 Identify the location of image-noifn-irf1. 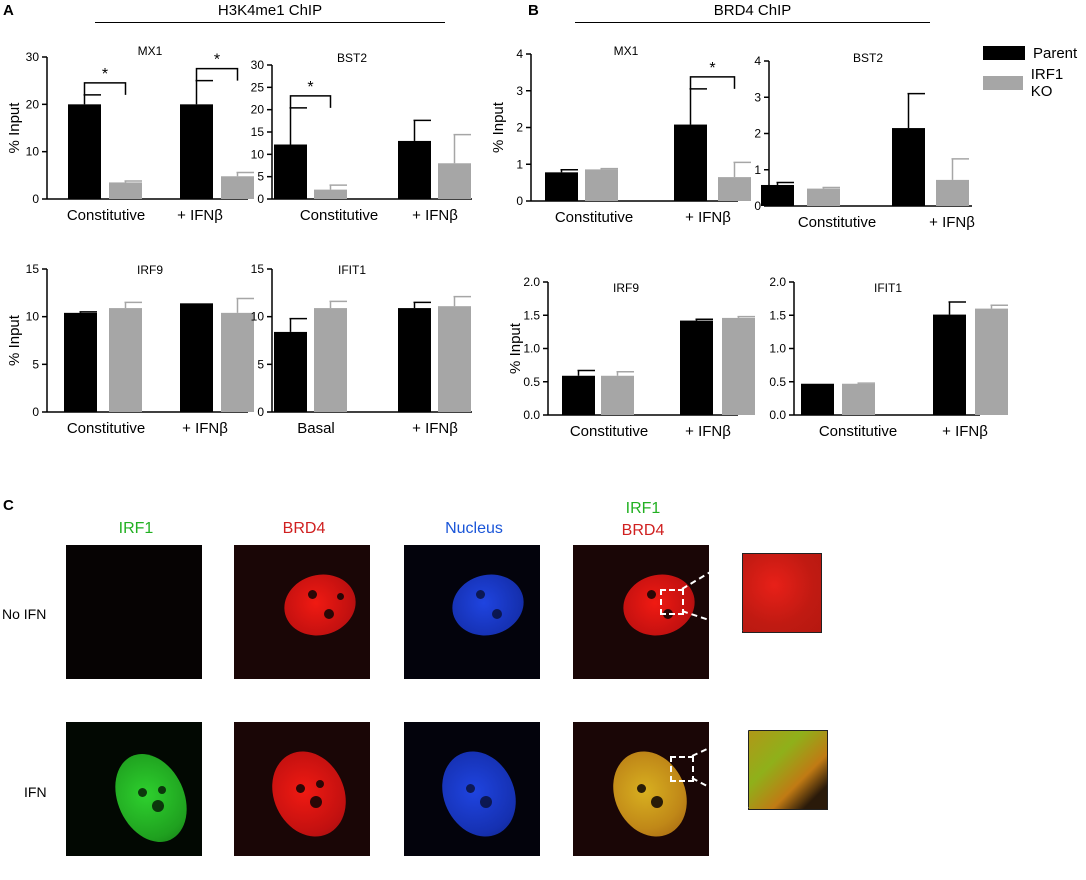
(134, 612).